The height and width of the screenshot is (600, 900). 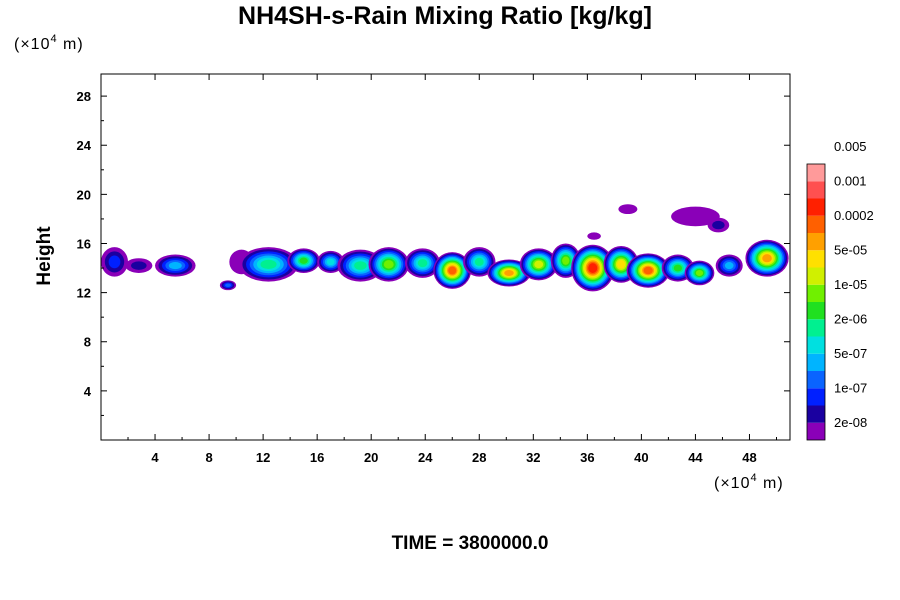 What do you see at coordinates (425, 457) in the screenshot?
I see `x-tick-label: 24` at bounding box center [425, 457].